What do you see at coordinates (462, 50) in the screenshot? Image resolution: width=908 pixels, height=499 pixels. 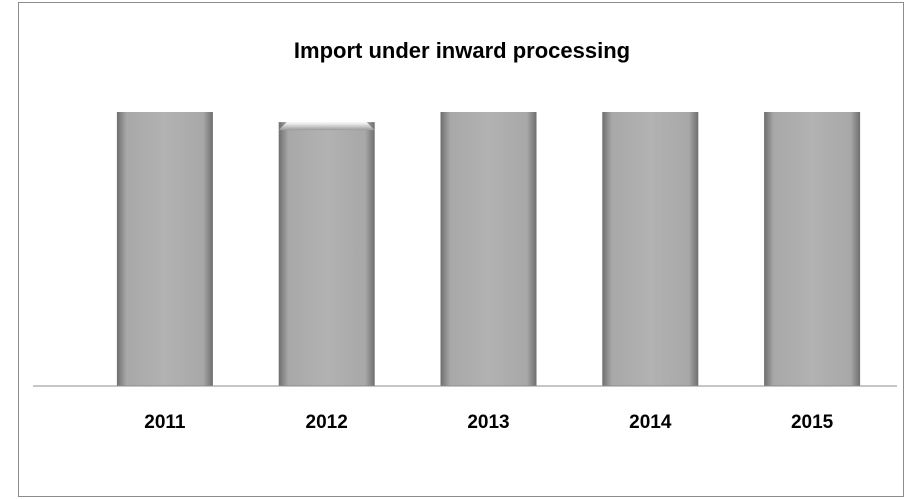 I see `chart-title: Import under inward processing` at bounding box center [462, 50].